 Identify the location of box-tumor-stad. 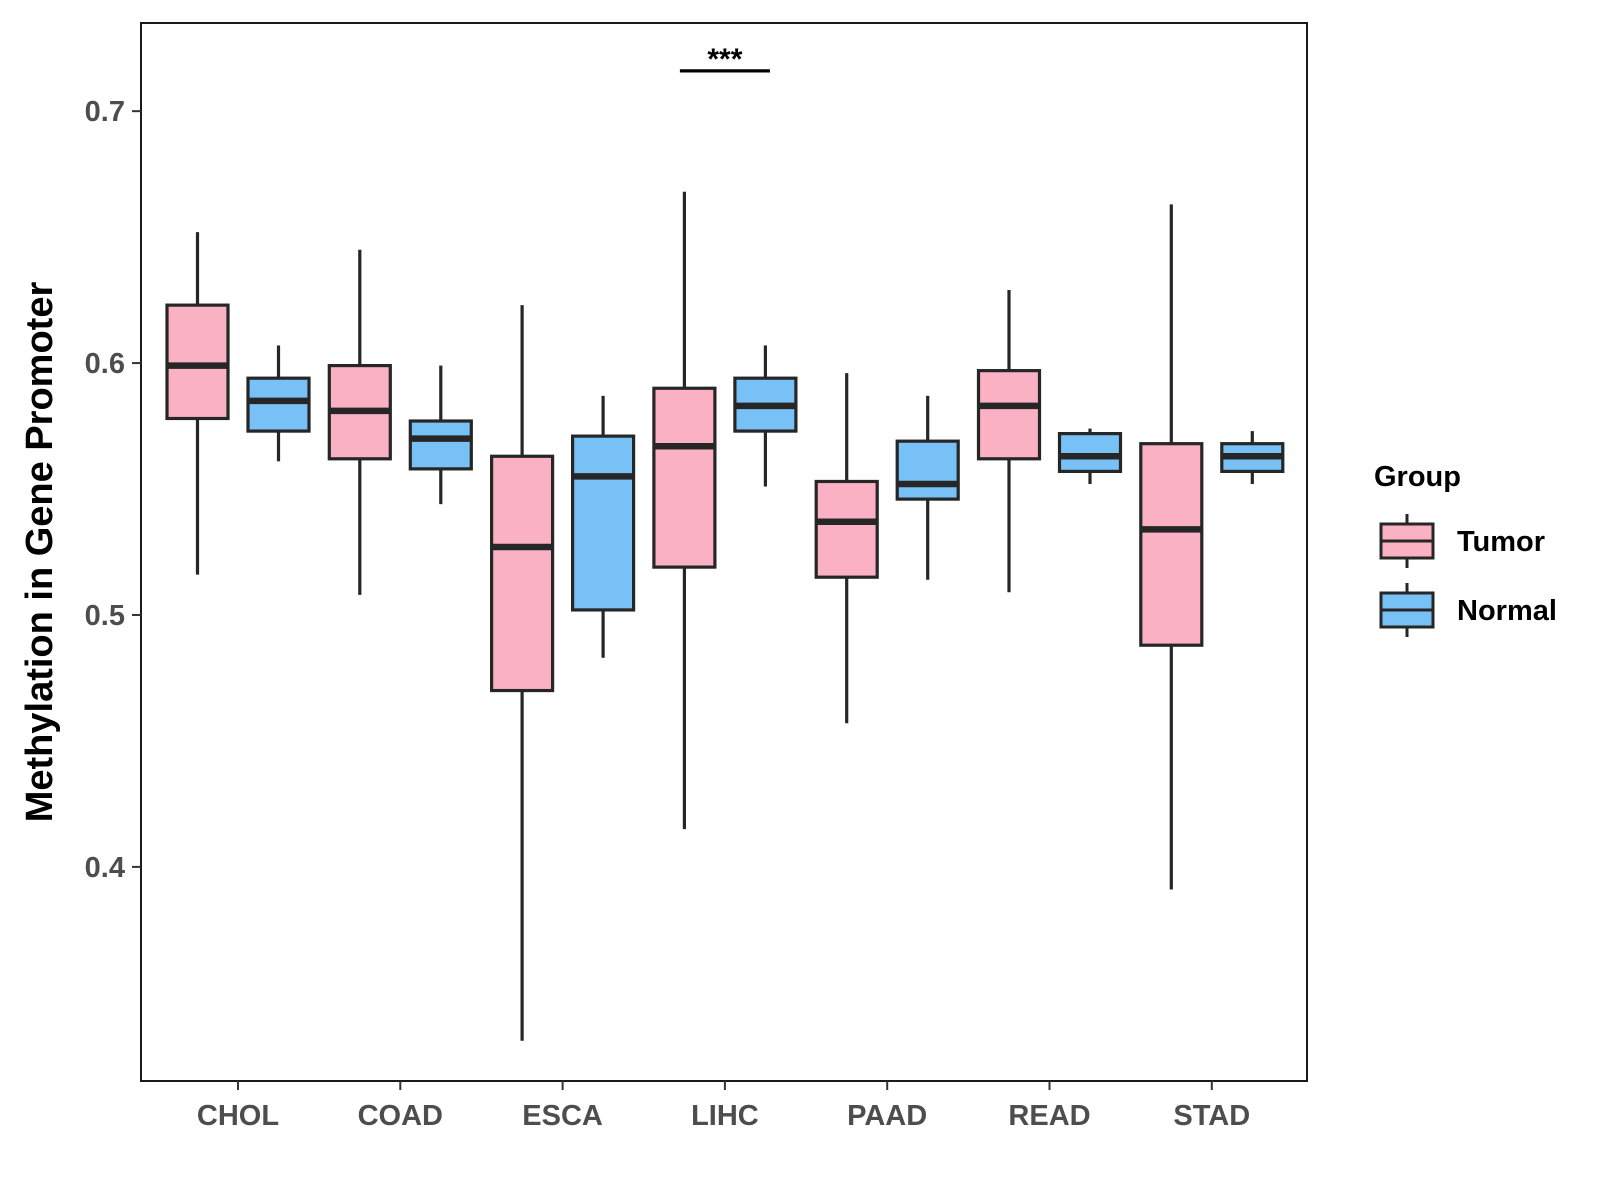
(1171, 547).